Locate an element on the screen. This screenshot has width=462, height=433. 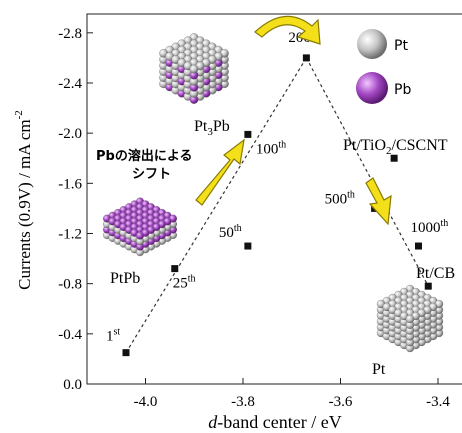
cycle-label: 1000th is located at coordinates (430, 227).